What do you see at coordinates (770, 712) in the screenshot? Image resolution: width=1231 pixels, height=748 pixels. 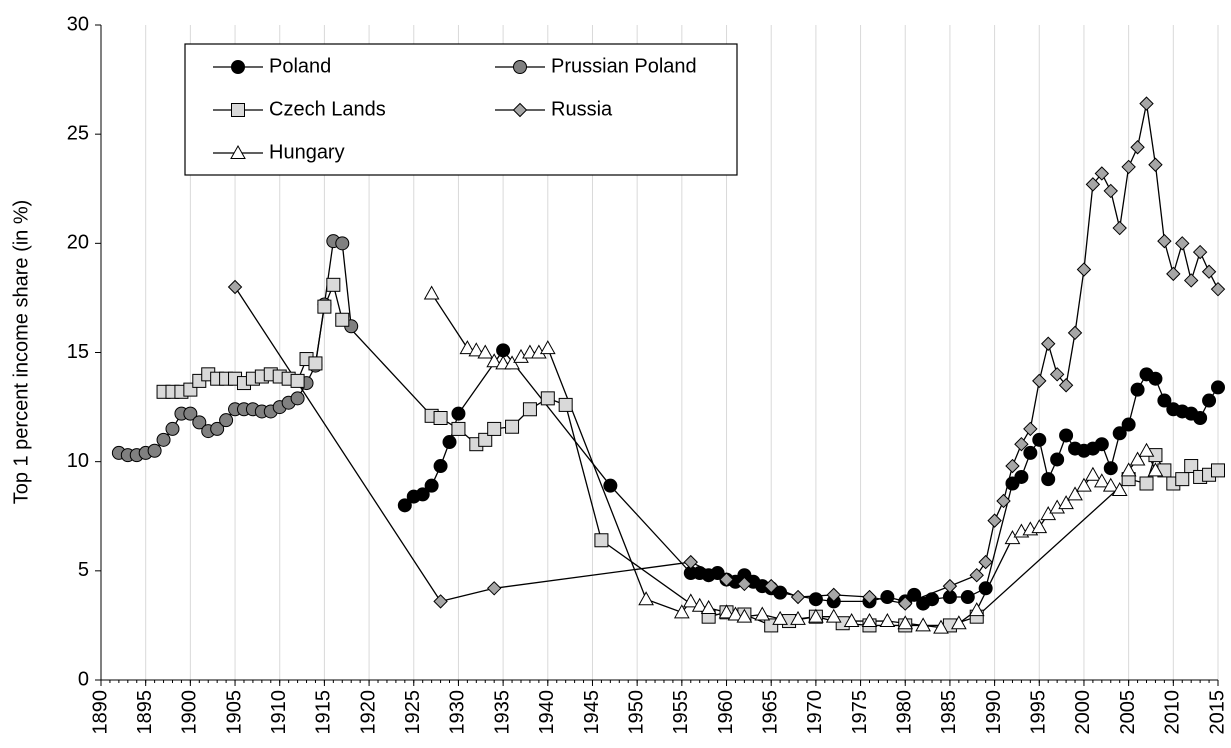 I see `x-tick-label: 1965` at bounding box center [770, 712].